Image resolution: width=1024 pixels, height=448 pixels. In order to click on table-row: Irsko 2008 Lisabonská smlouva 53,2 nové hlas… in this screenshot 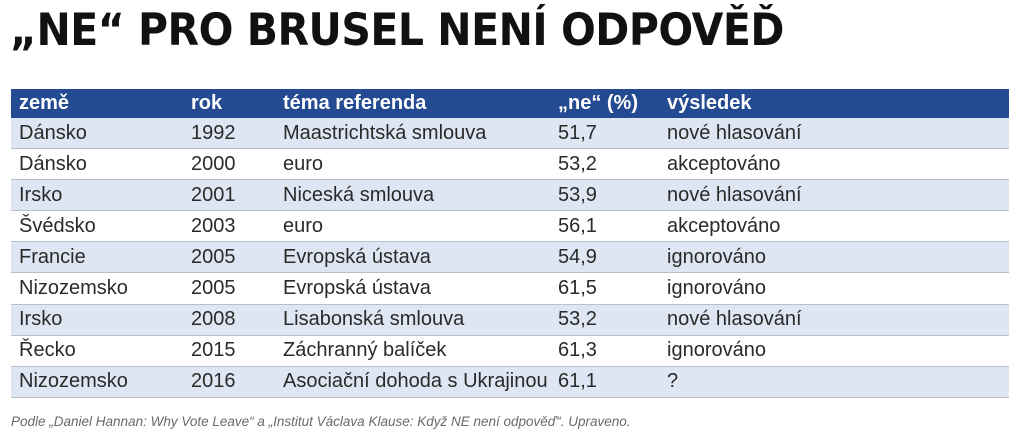, I will do `click(510, 320)`.